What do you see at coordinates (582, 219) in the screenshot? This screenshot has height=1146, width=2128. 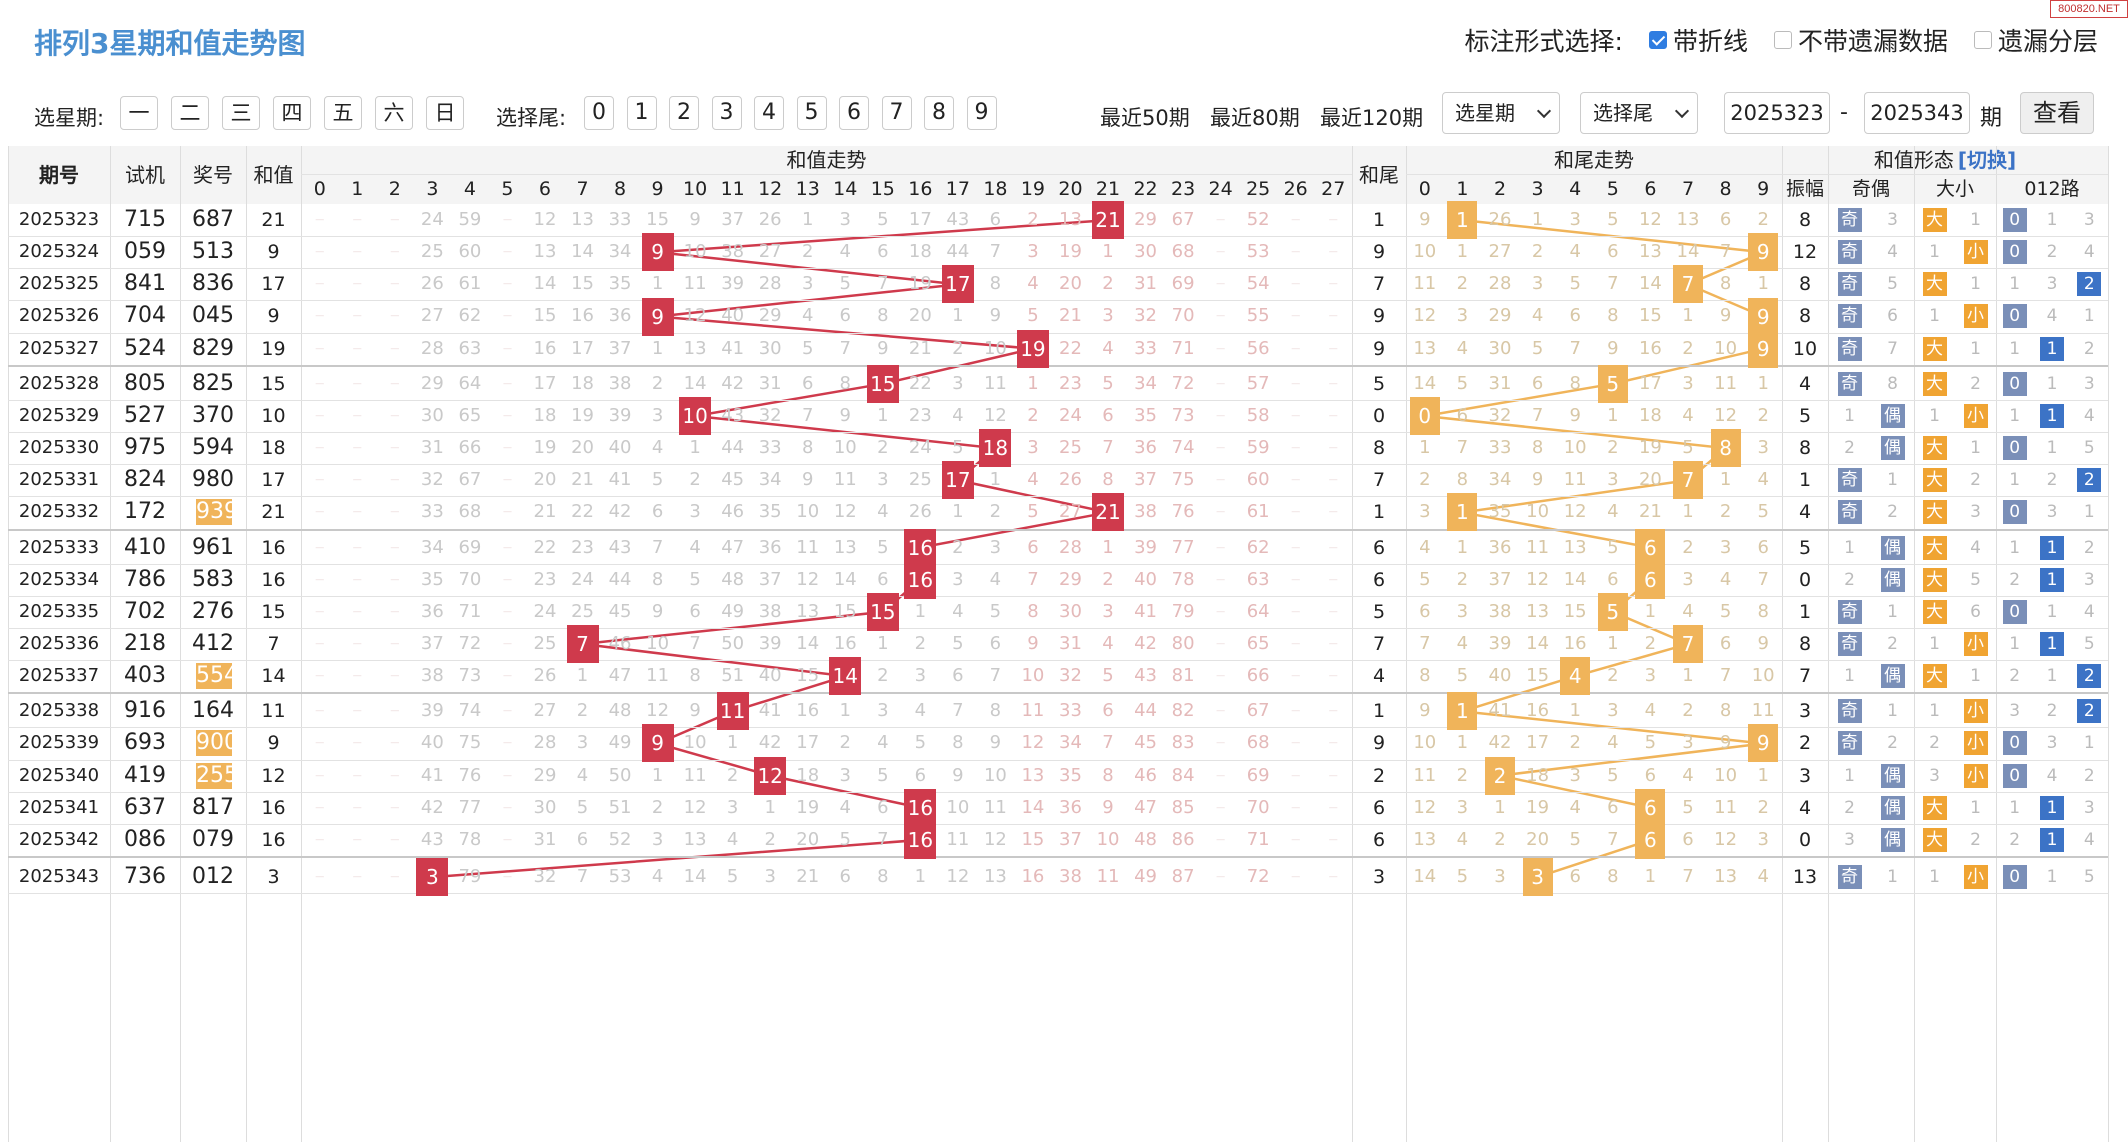 I see `sum-miss-count: 13` at bounding box center [582, 219].